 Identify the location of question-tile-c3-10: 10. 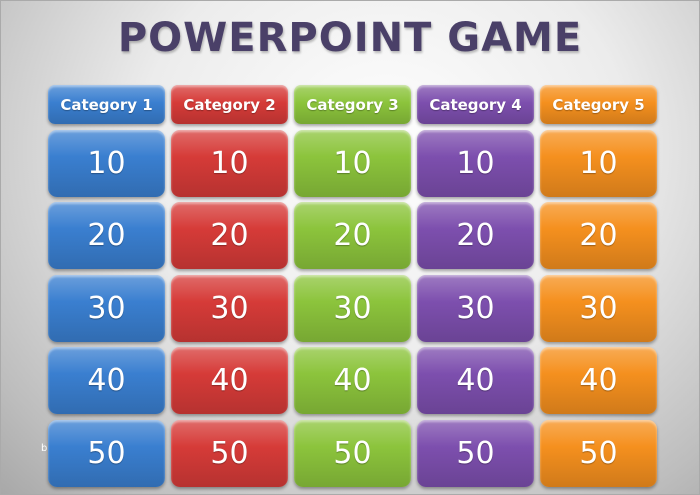
(352, 163).